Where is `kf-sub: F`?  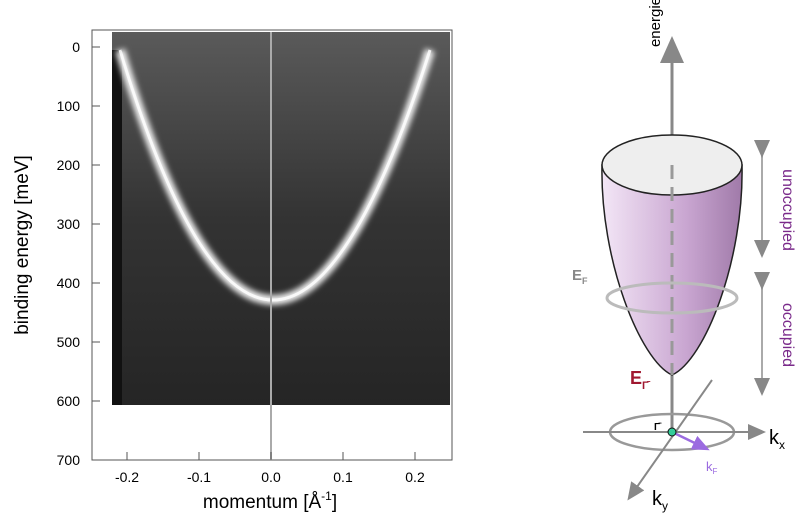 kf-sub: F is located at coordinates (715, 471).